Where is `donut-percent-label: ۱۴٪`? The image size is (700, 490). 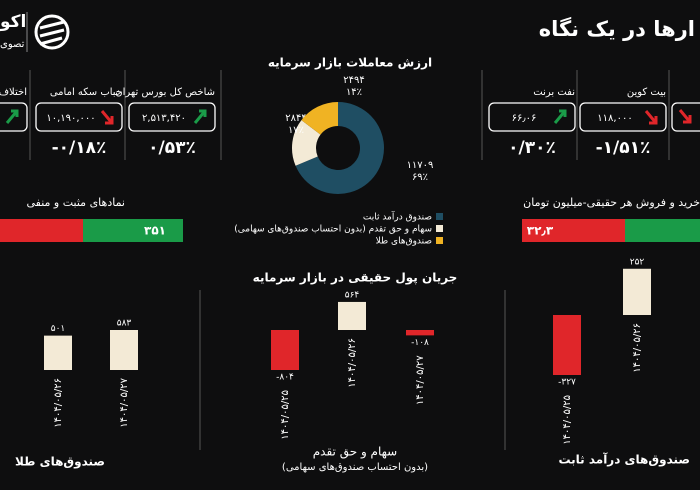 donut-percent-label: ۱۴٪ is located at coordinates (354, 92).